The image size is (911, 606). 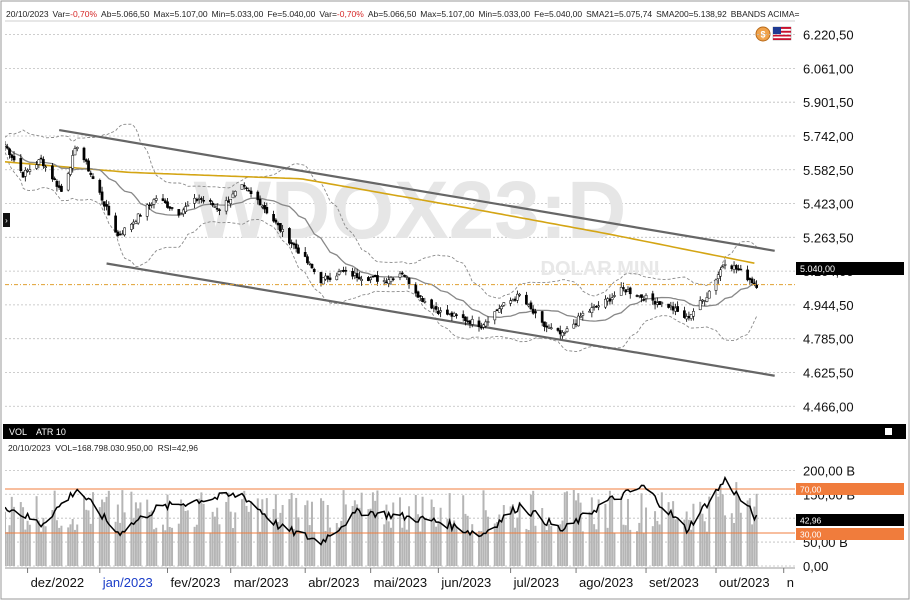 What do you see at coordinates (51, 432) in the screenshot?
I see `tab-atr10: ATR 10` at bounding box center [51, 432].